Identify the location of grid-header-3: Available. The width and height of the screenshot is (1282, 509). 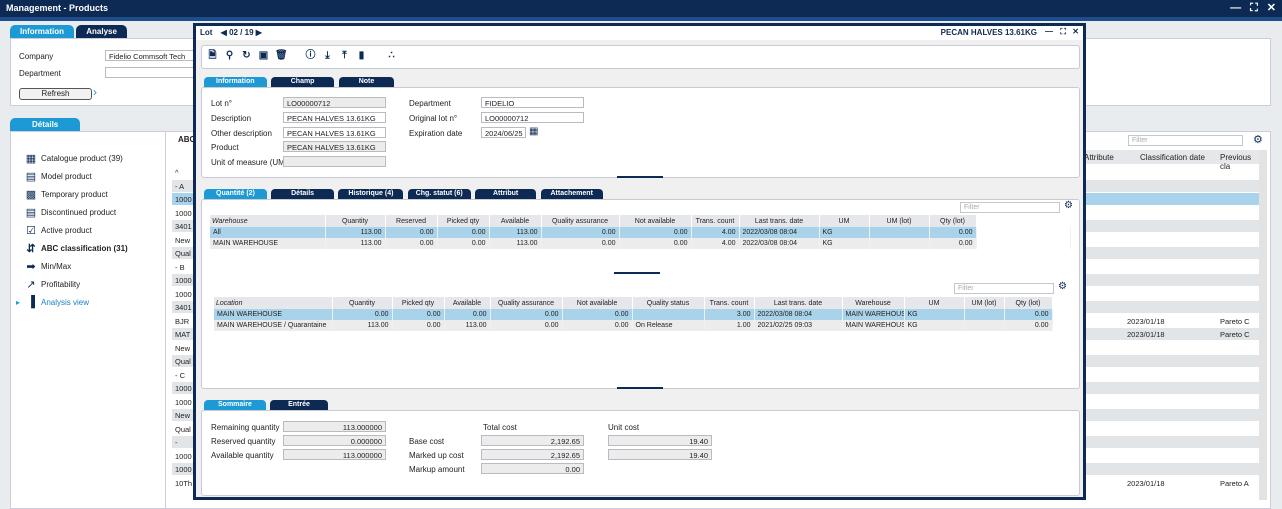
(467, 303).